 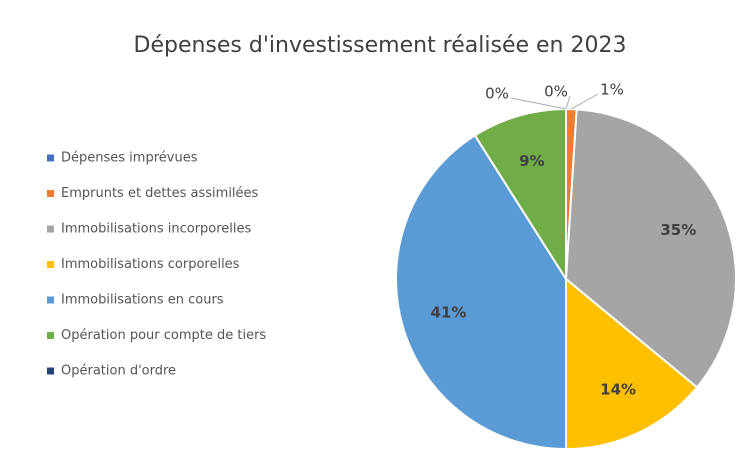 What do you see at coordinates (156, 229) in the screenshot?
I see `legend-label: Immobilisations incorporelles` at bounding box center [156, 229].